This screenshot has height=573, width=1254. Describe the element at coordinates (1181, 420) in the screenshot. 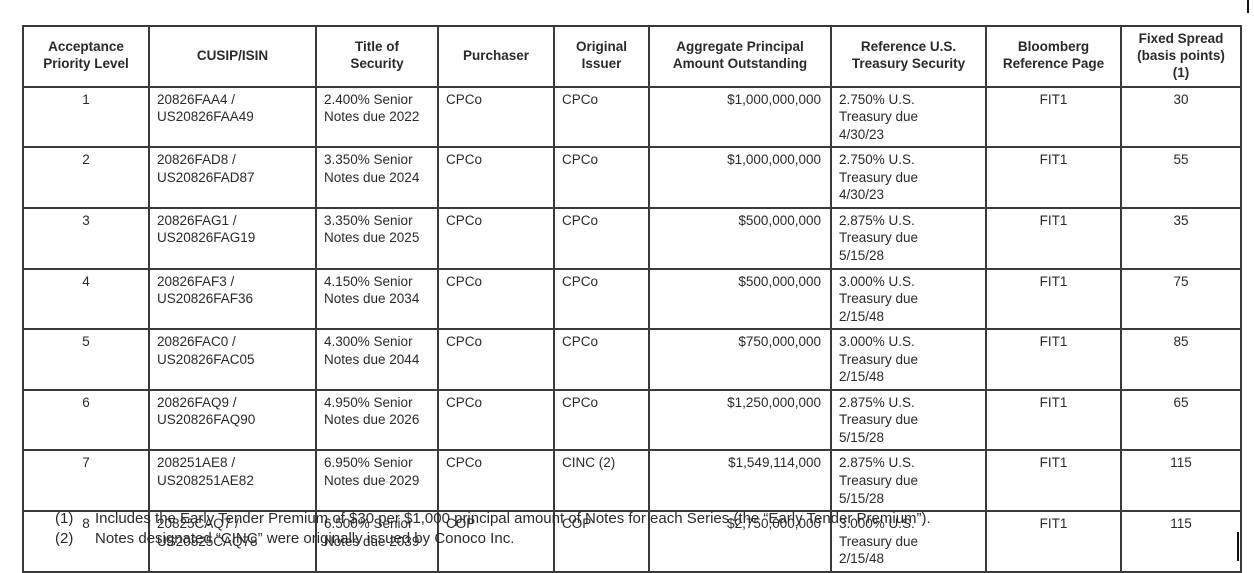

I see `table-cell: 65` at that location.